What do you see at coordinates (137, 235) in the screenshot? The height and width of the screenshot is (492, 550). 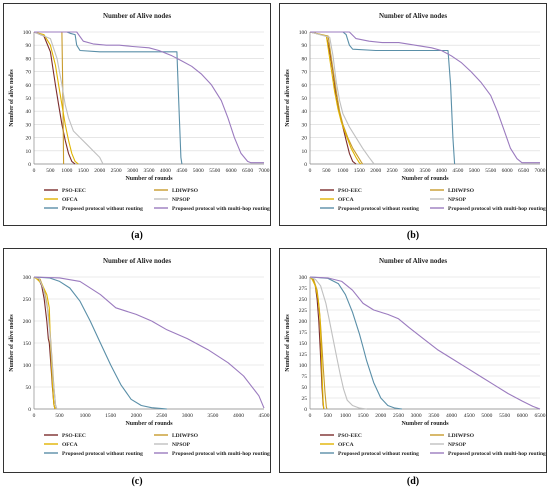 I see `panel-label-a: (a)` at bounding box center [137, 235].